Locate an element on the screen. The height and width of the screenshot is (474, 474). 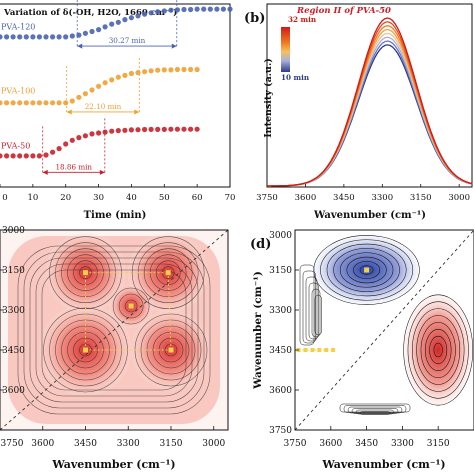
panel-a-intervals: 30.27 min 22.10 min 18.86 min is located at coordinates (110, 87).